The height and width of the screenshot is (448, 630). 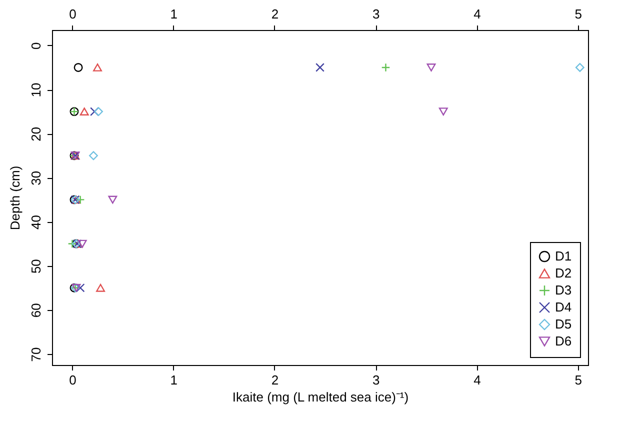 I want to click on legend-label: D4, so click(x=563, y=307).